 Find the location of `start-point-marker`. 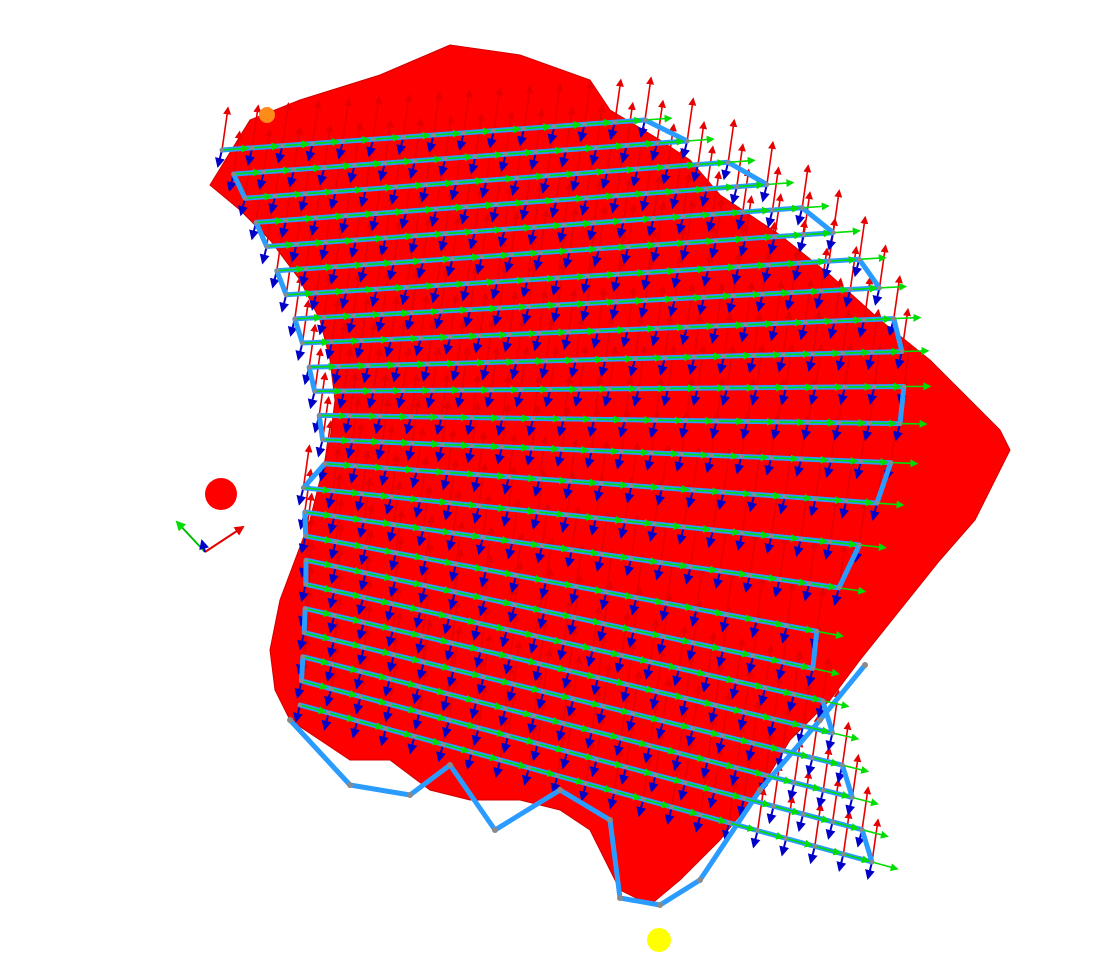

start-point-marker is located at coordinates (267, 115).